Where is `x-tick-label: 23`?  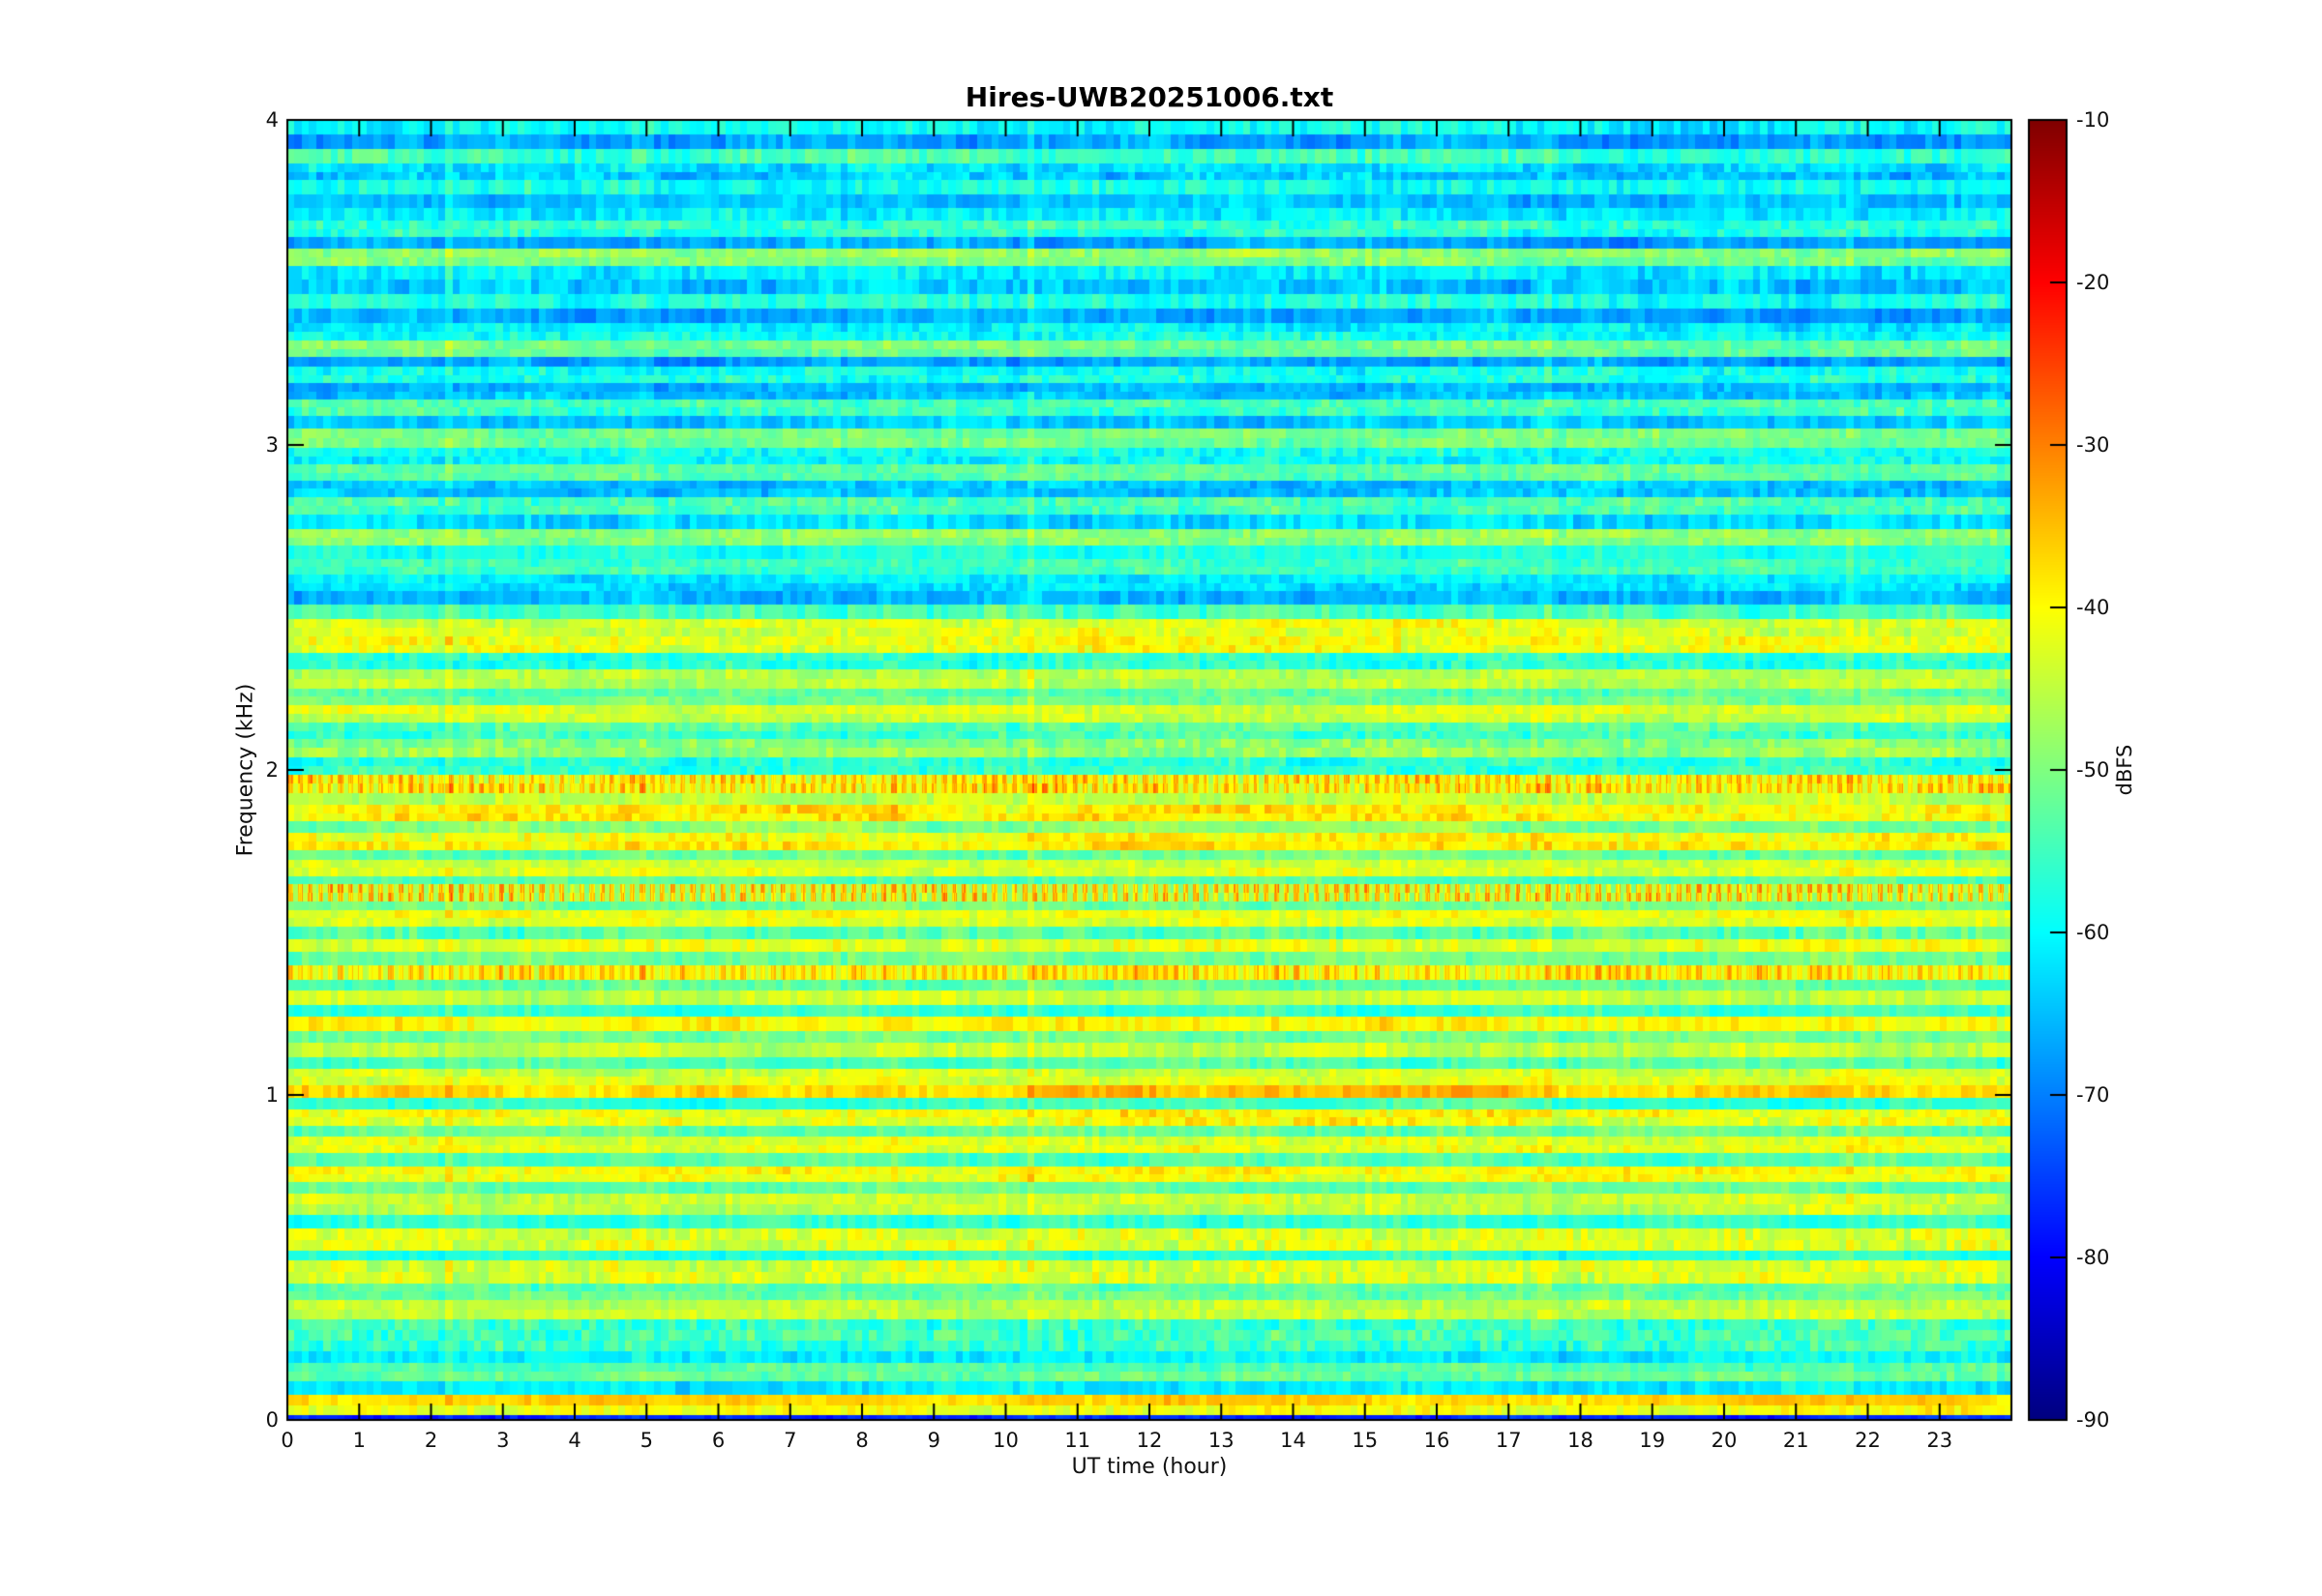 x-tick-label: 23 is located at coordinates (1939, 1440).